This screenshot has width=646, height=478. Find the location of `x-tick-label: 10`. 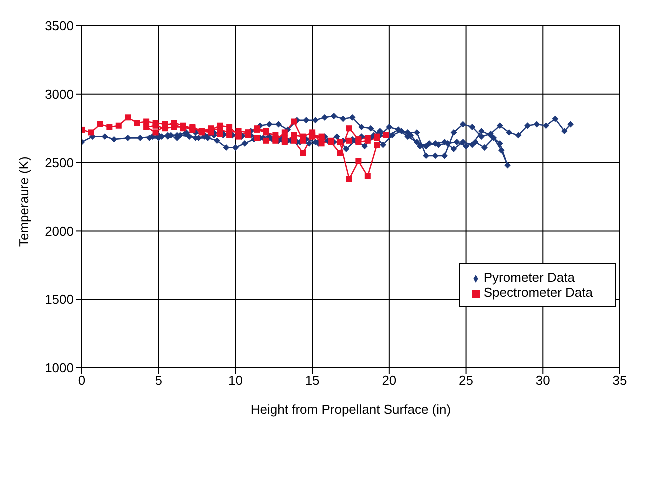

x-tick-label: 10 is located at coordinates (235, 380).